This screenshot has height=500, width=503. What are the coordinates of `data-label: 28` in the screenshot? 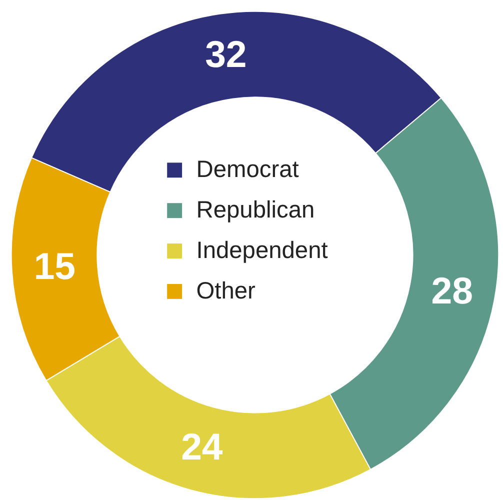 It's located at (452, 290).